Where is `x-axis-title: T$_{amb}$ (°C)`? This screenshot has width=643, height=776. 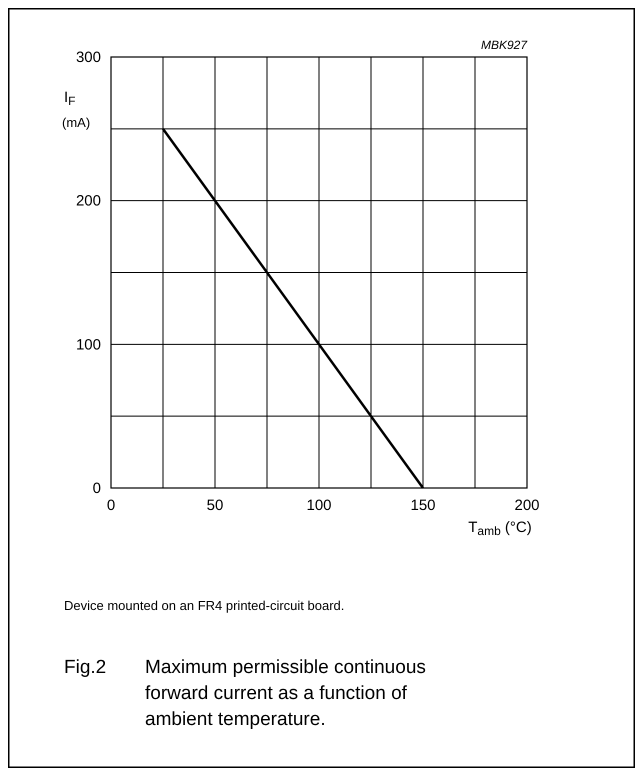
x-axis-title: T$_{amb}$ (°C) is located at coordinates (500, 528).